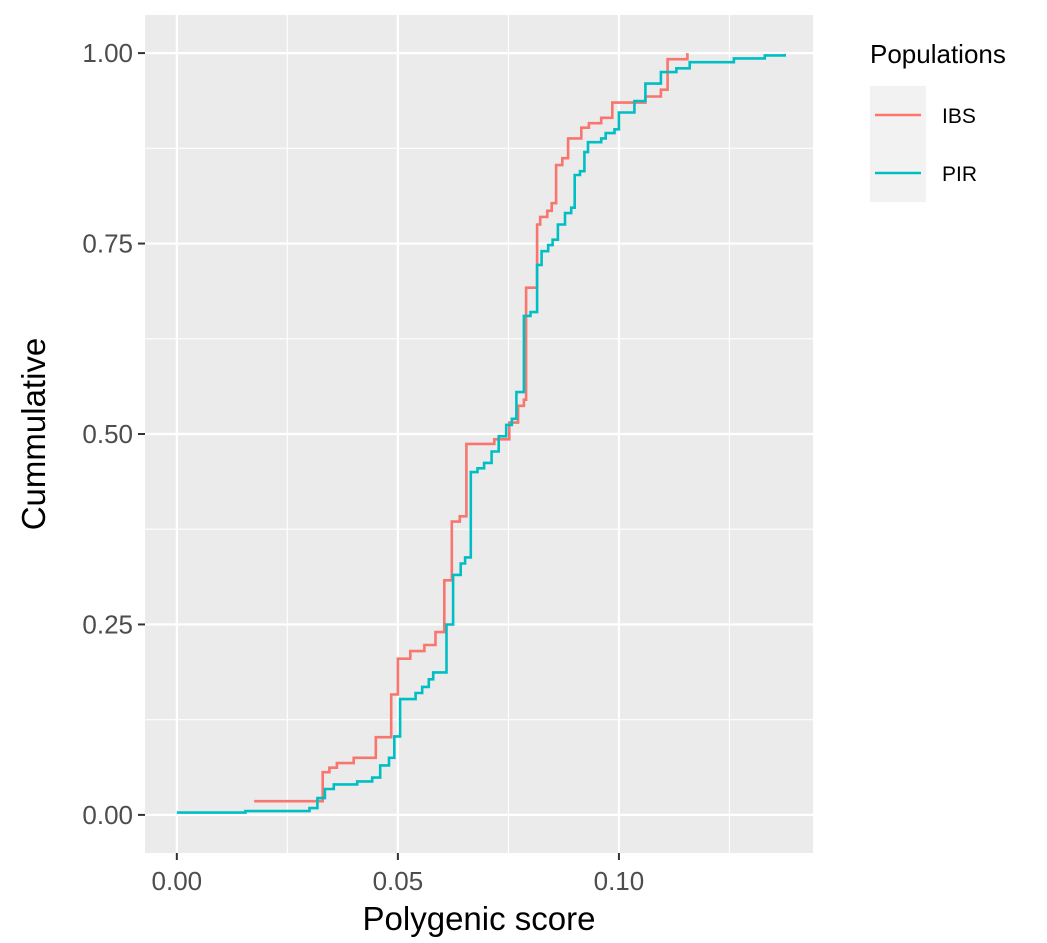 This screenshot has width=1047, height=943. What do you see at coordinates (959, 116) in the screenshot?
I see `legend-label-ibs: IBS` at bounding box center [959, 116].